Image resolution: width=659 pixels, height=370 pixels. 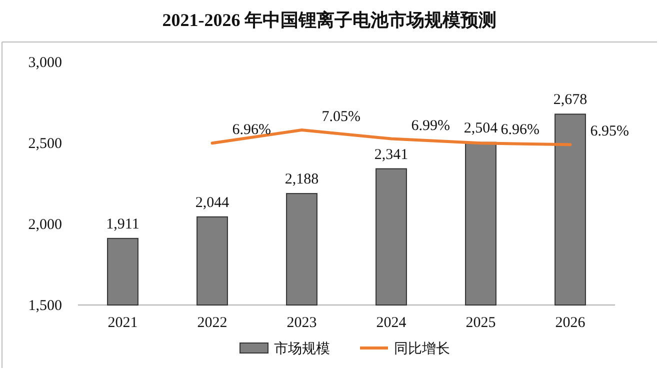 I want to click on y-tick-label: 1,500, so click(x=45, y=306).